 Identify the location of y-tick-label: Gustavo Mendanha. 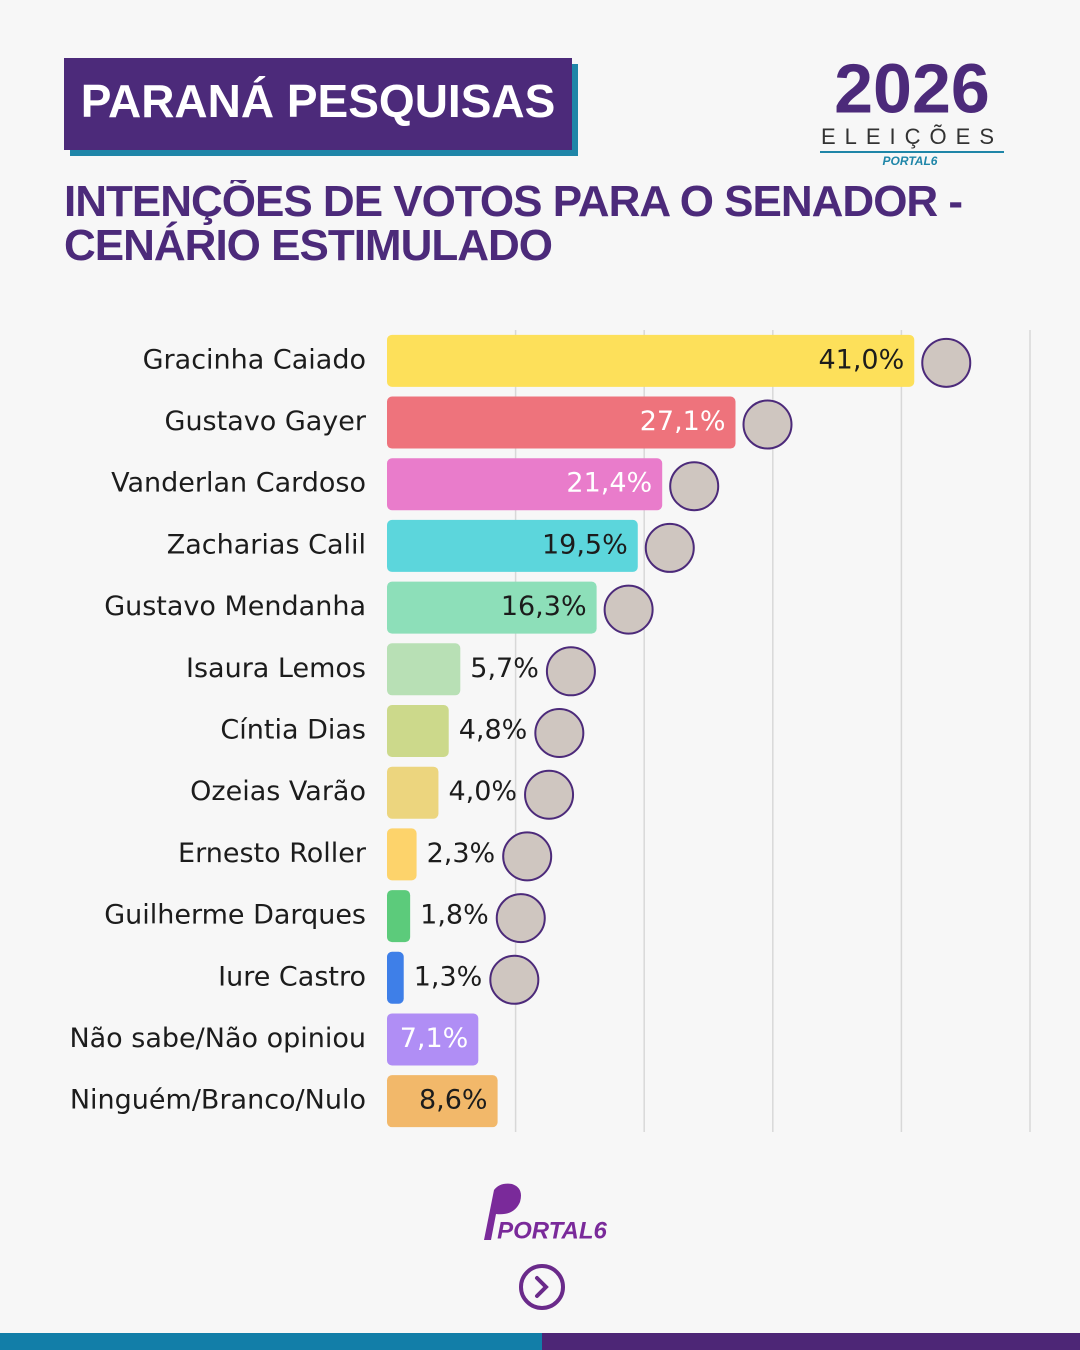
(235, 606).